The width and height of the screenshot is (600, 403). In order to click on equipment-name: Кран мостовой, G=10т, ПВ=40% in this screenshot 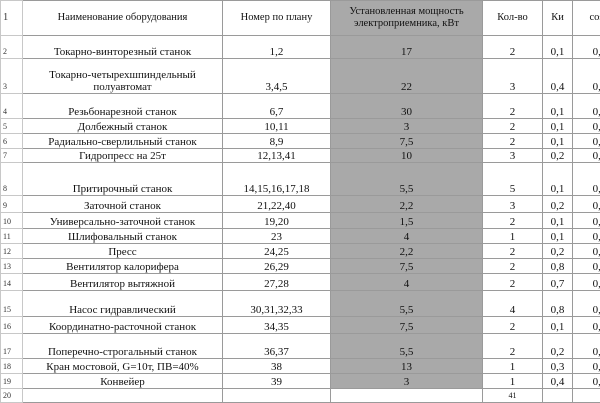, I will do `click(123, 366)`.